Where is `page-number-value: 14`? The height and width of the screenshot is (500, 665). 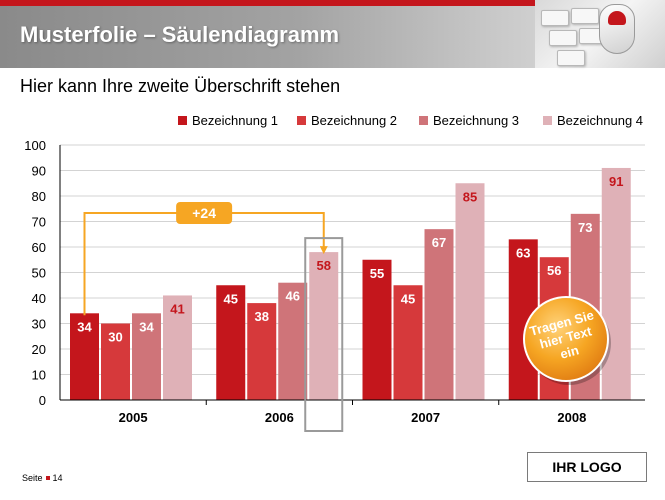 page-number-value: 14 is located at coordinates (57, 478).